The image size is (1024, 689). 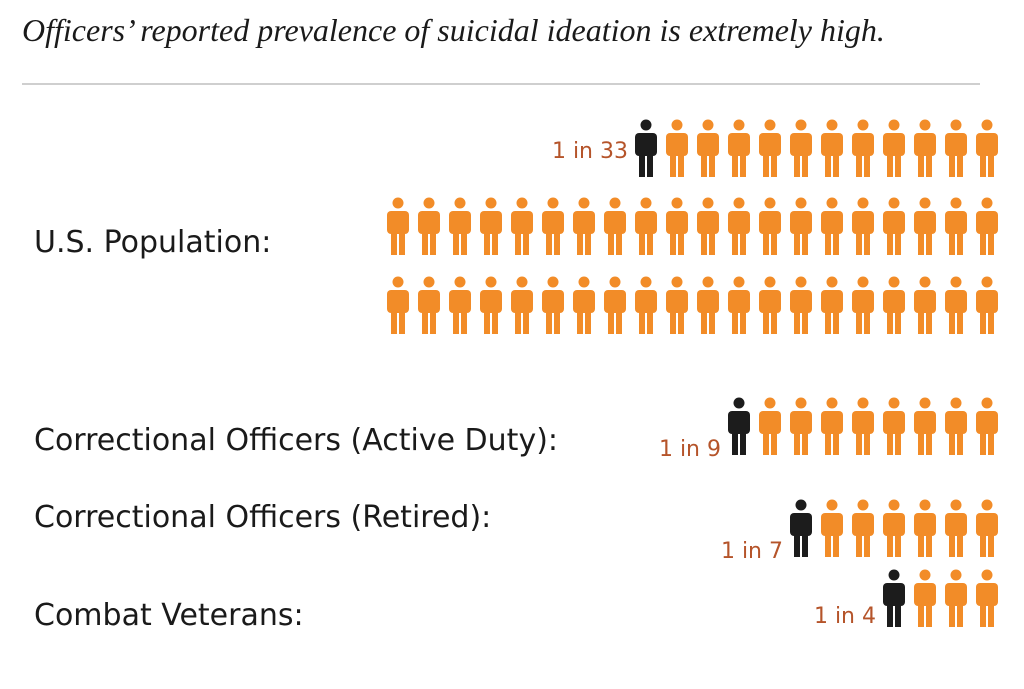 What do you see at coordinates (501, 84) in the screenshot?
I see `divider` at bounding box center [501, 84].